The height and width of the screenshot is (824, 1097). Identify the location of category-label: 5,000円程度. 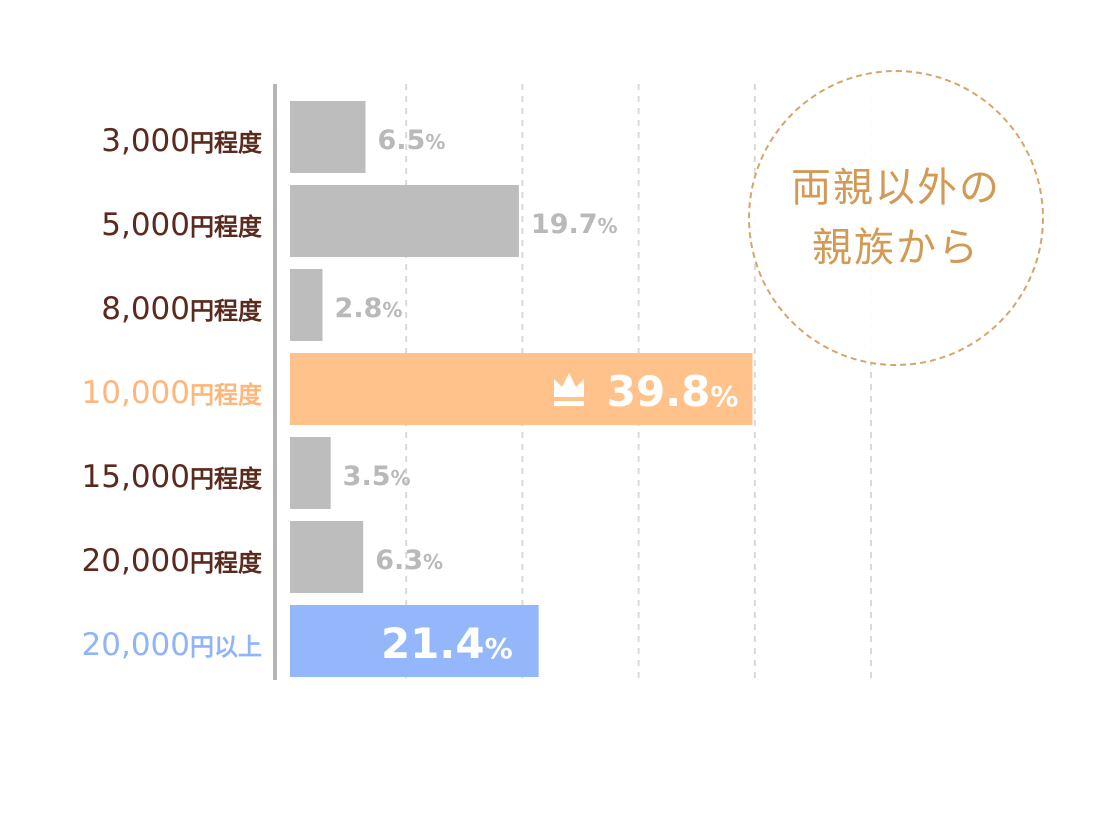
(182, 225).